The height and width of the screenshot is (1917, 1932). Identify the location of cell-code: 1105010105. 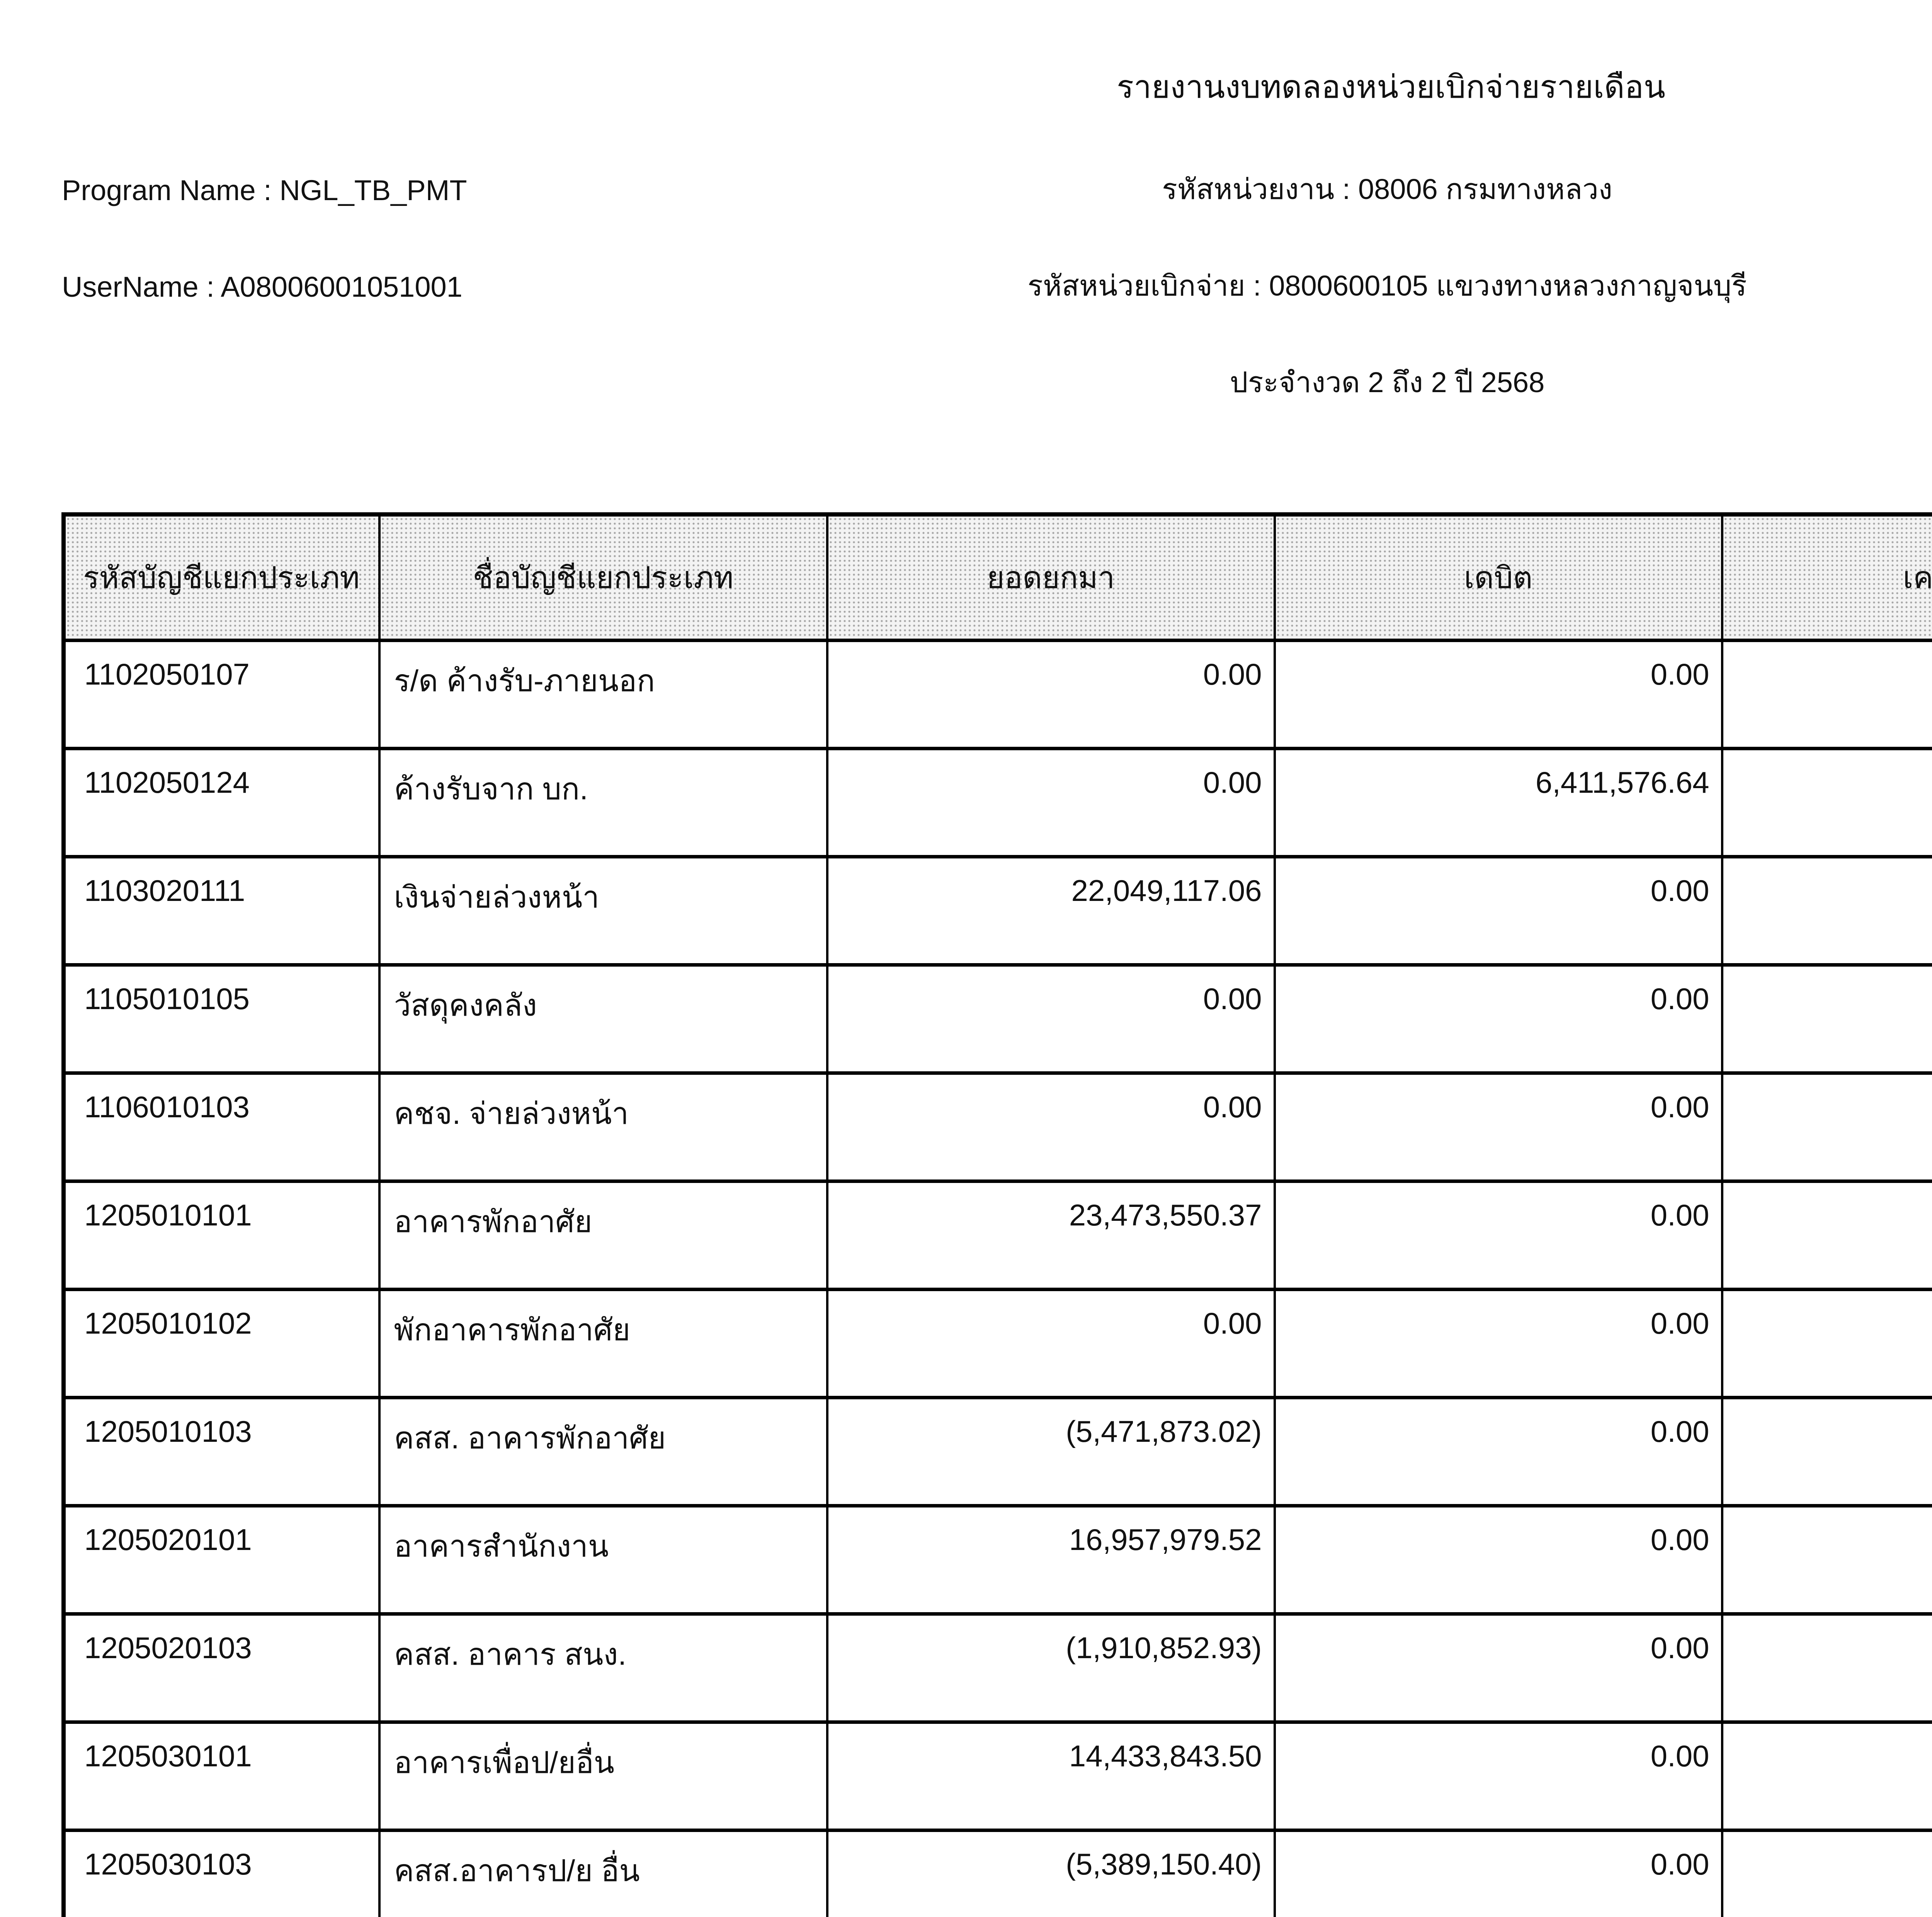
(221, 1019).